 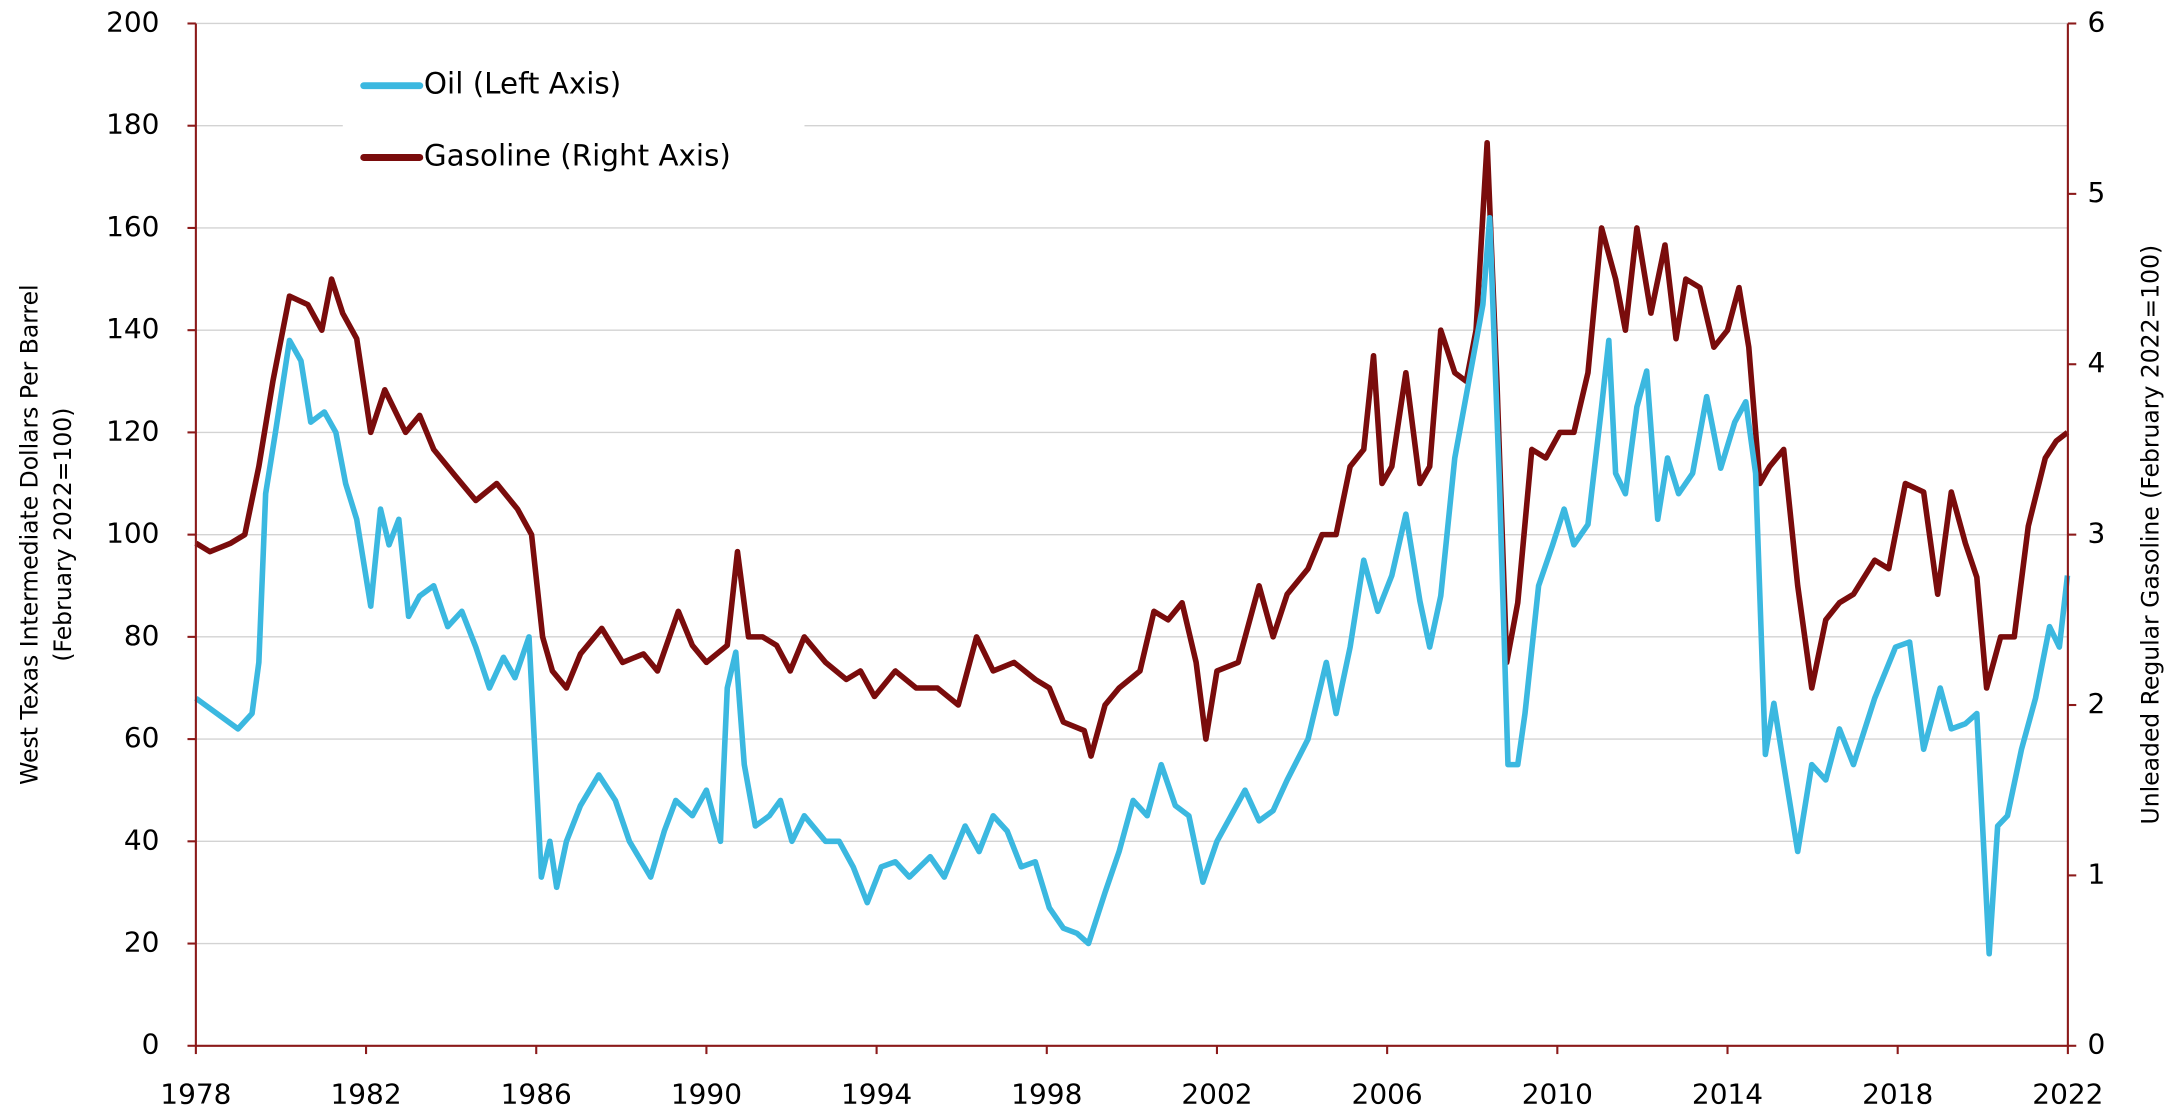 What do you see at coordinates (2096, 22) in the screenshot?
I see `y2-tick-label: 6` at bounding box center [2096, 22].